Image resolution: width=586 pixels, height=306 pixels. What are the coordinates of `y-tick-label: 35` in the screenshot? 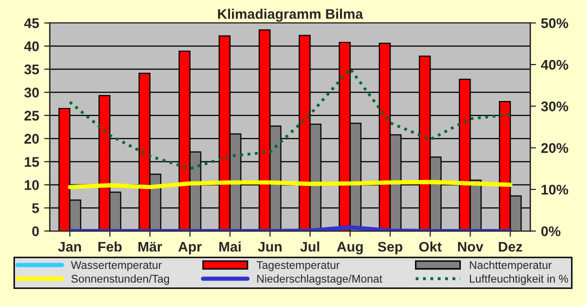 It's located at (32, 69).